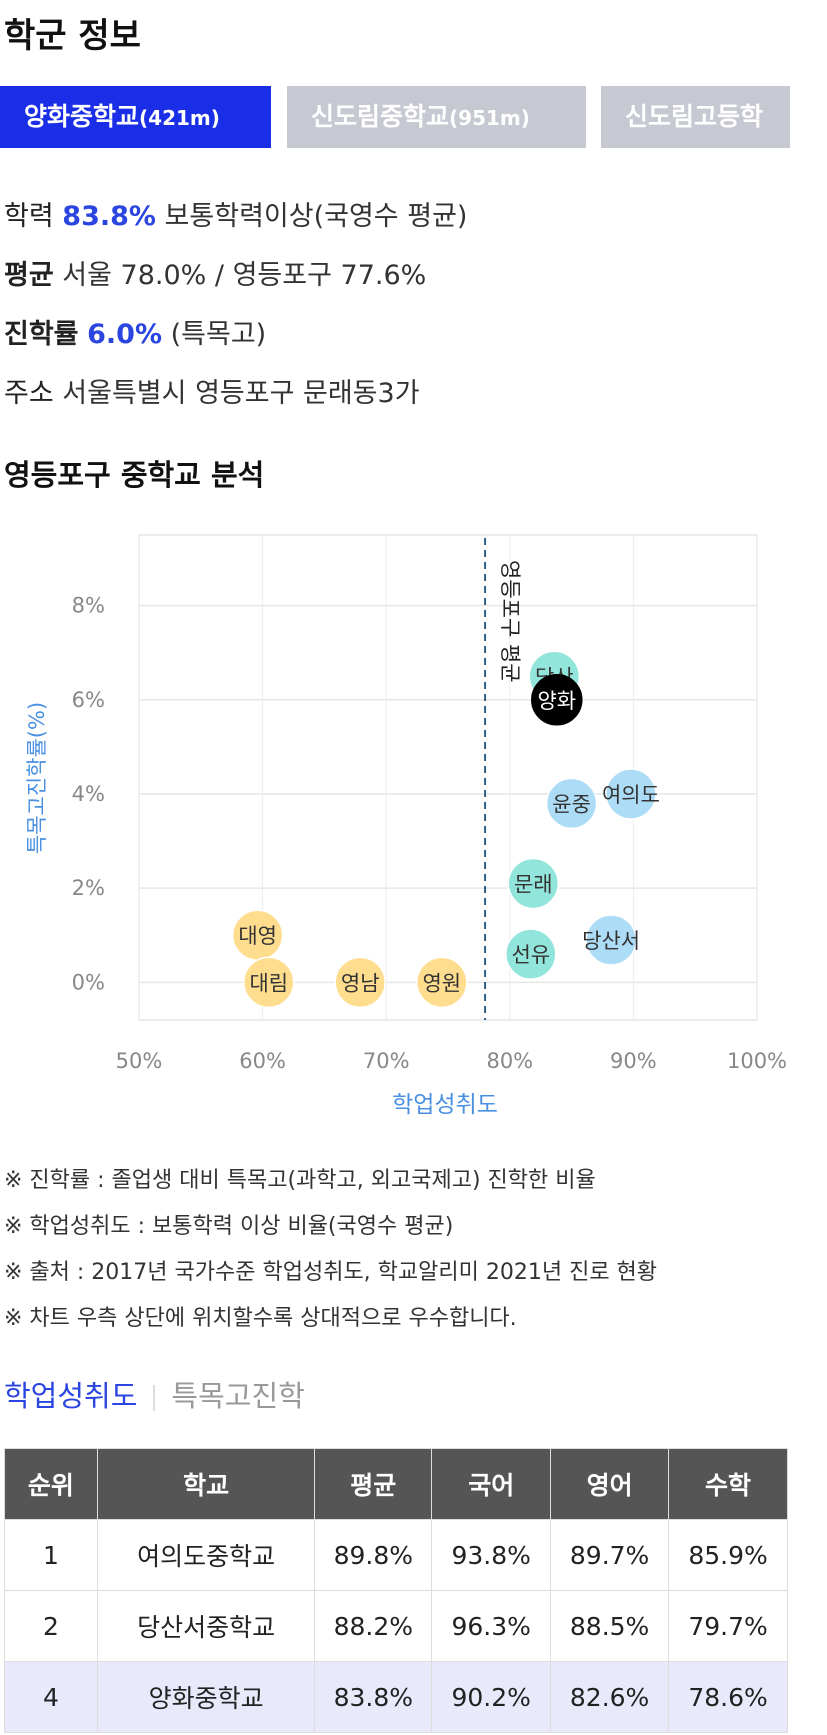  I want to click on chart-point: 여의도, so click(631, 794).